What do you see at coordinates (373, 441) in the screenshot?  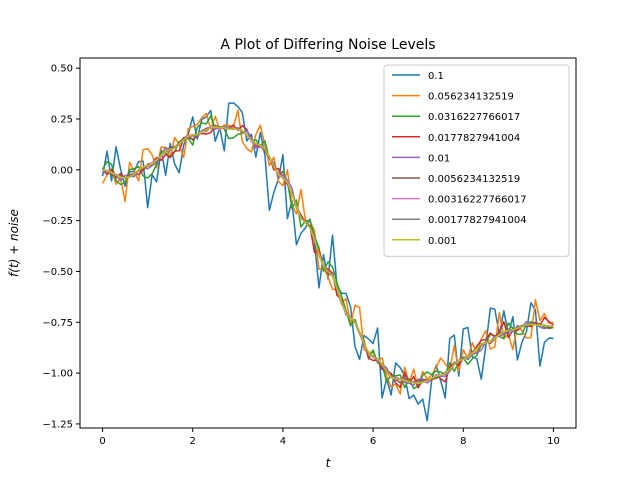 I see `x-tick-label: 6` at bounding box center [373, 441].